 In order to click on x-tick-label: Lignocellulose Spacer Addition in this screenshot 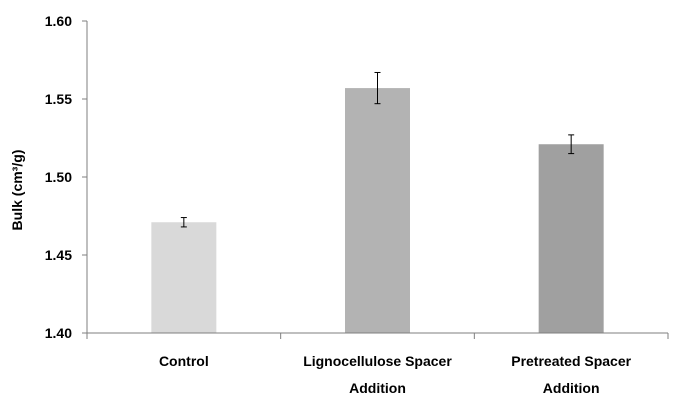, I will do `click(377, 374)`.